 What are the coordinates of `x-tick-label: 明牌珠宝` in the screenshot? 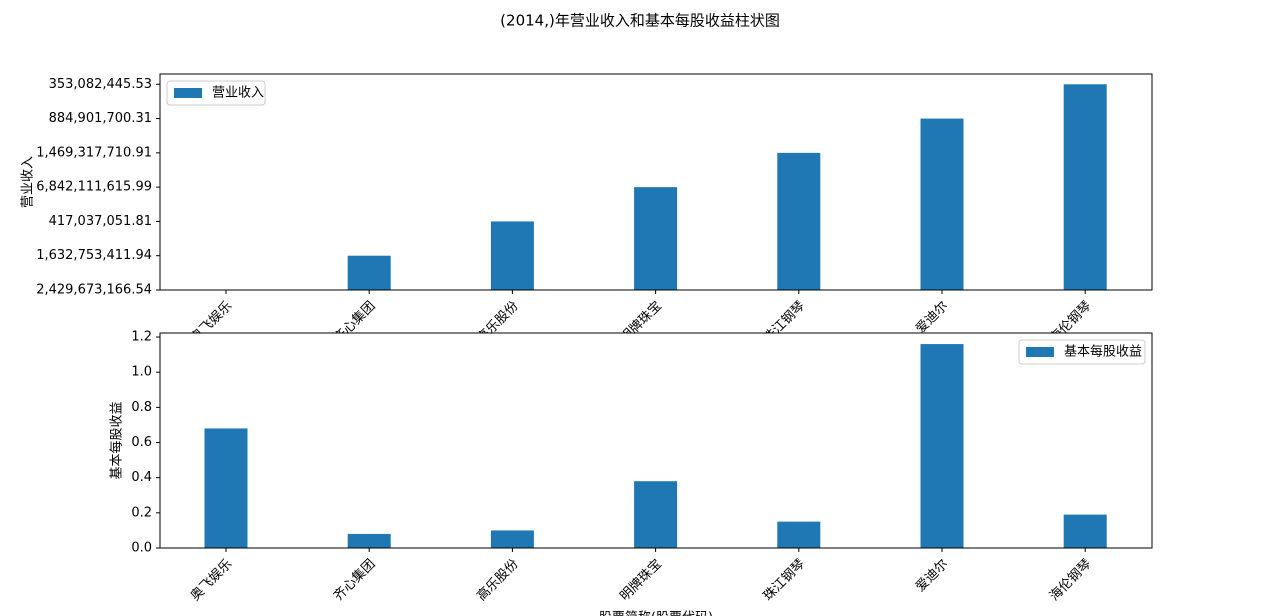 It's located at (641, 580).